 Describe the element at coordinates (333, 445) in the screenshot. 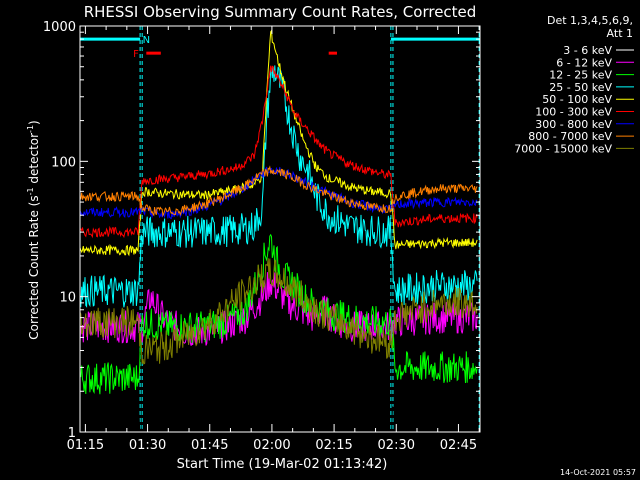

I see `x-tick-label: 02:15` at that location.